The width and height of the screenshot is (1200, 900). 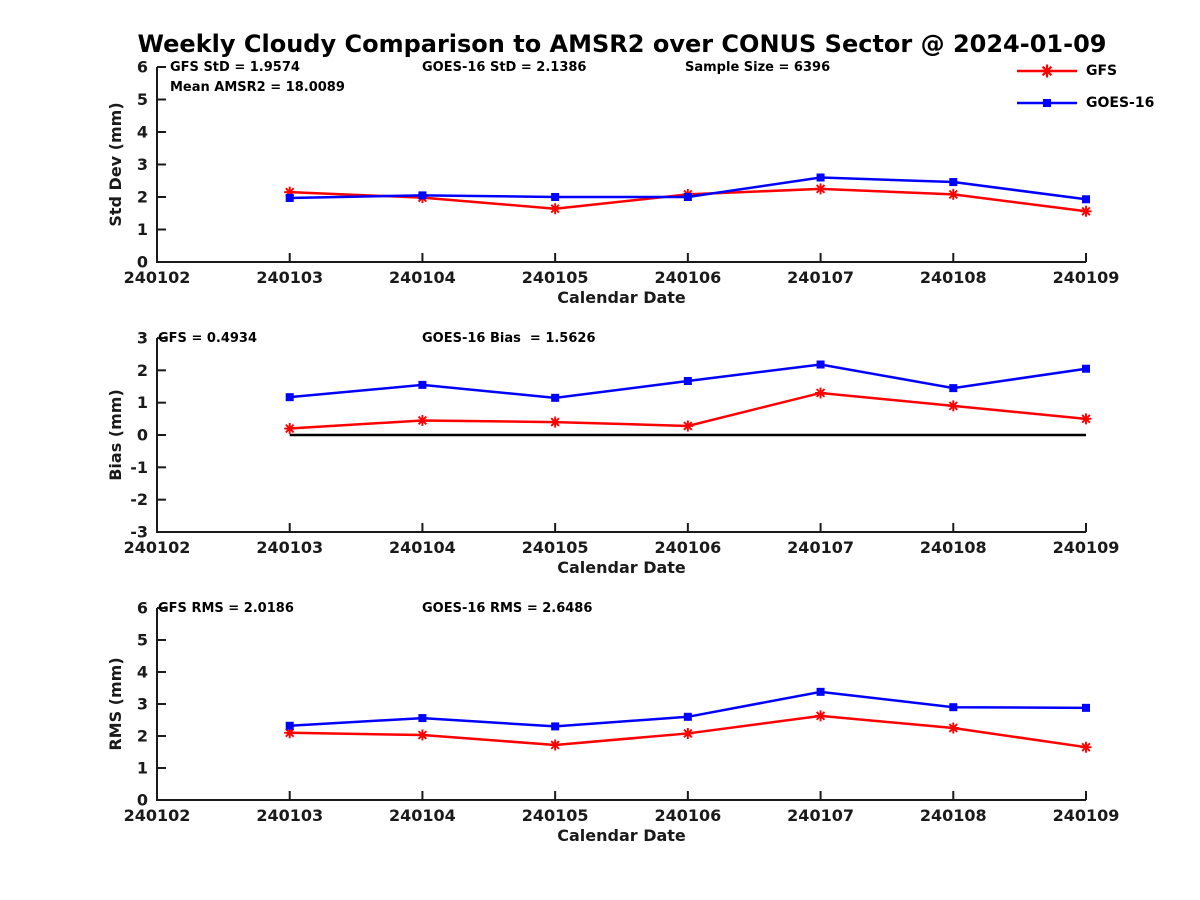 What do you see at coordinates (235, 67) in the screenshot?
I see `std-dev-annotation: GFS StD = 1.9574` at bounding box center [235, 67].